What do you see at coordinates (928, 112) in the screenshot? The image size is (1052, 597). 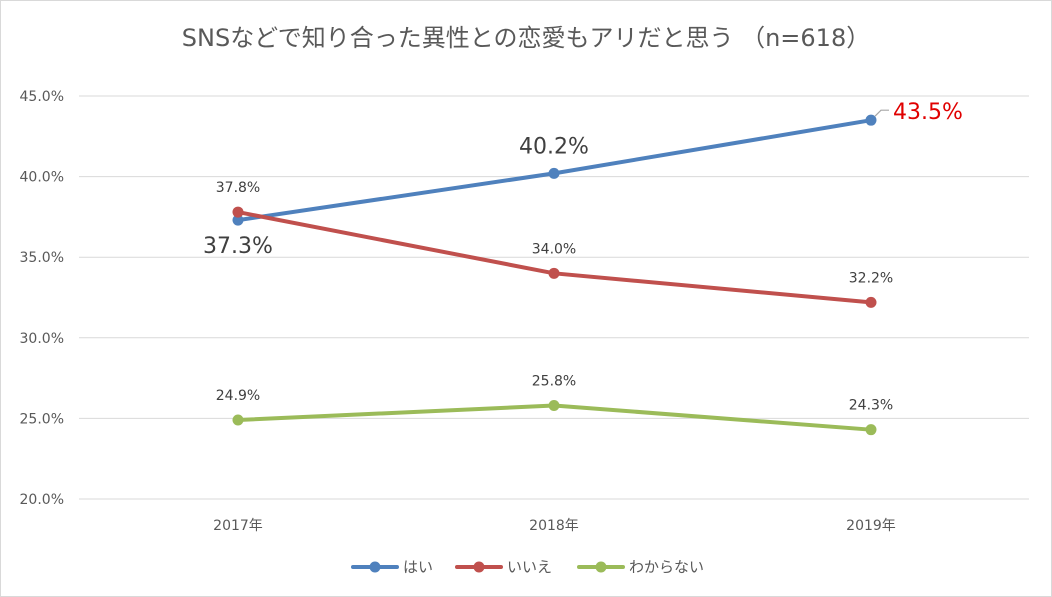 I see `data-label: 43.5%` at bounding box center [928, 112].